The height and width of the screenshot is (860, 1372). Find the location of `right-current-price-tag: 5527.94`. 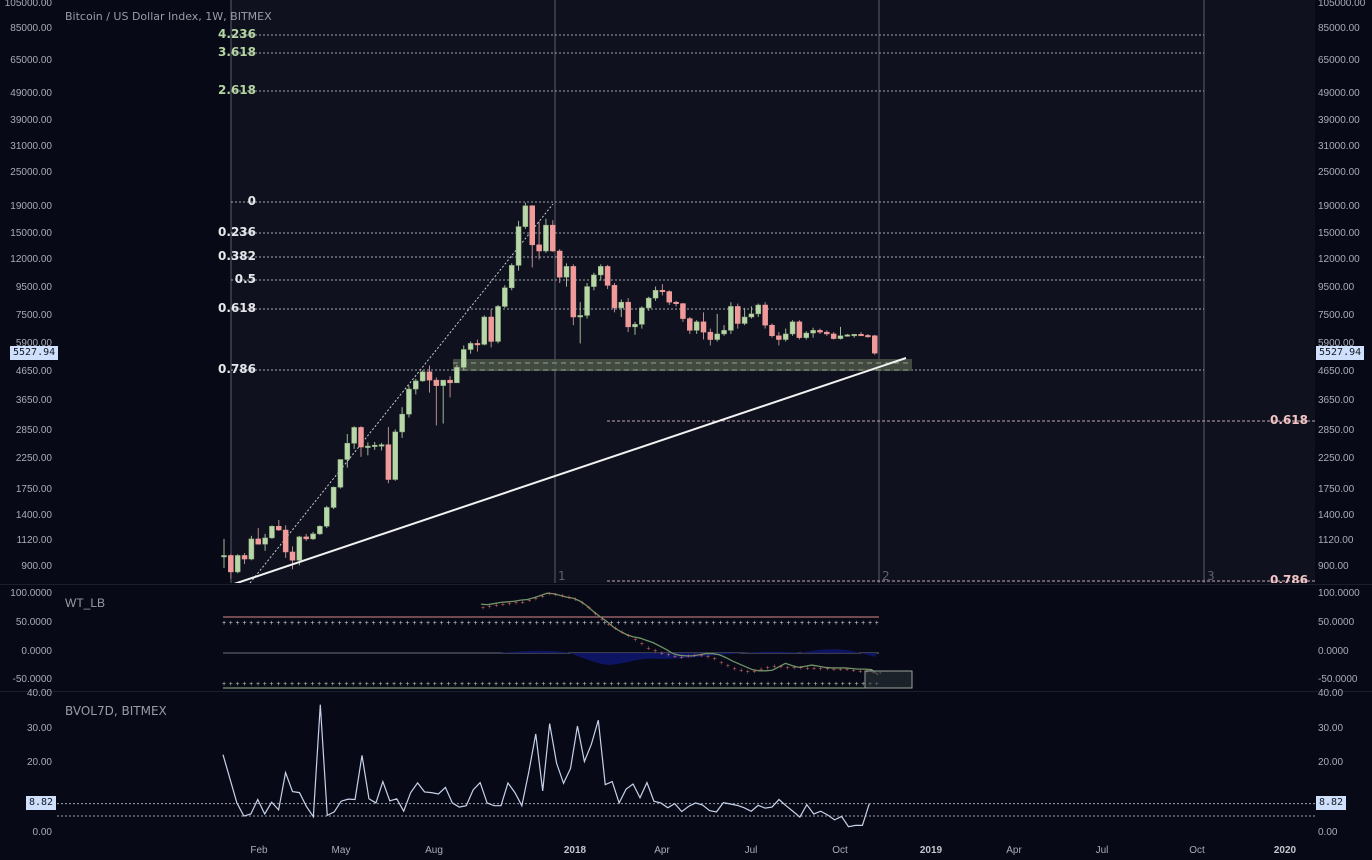

right-current-price-tag: 5527.94 is located at coordinates (1340, 353).